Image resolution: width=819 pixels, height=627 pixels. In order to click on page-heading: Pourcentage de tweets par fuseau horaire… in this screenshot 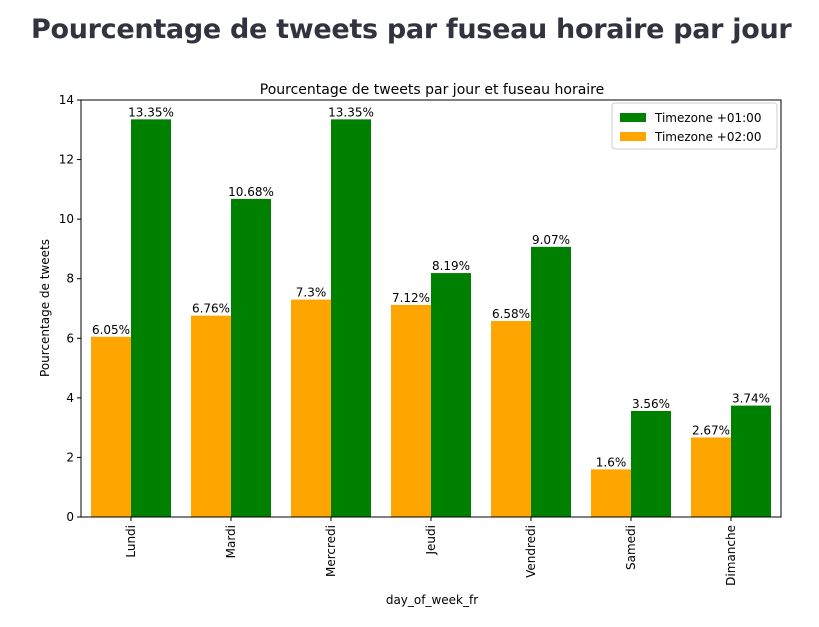, I will do `click(411, 29)`.